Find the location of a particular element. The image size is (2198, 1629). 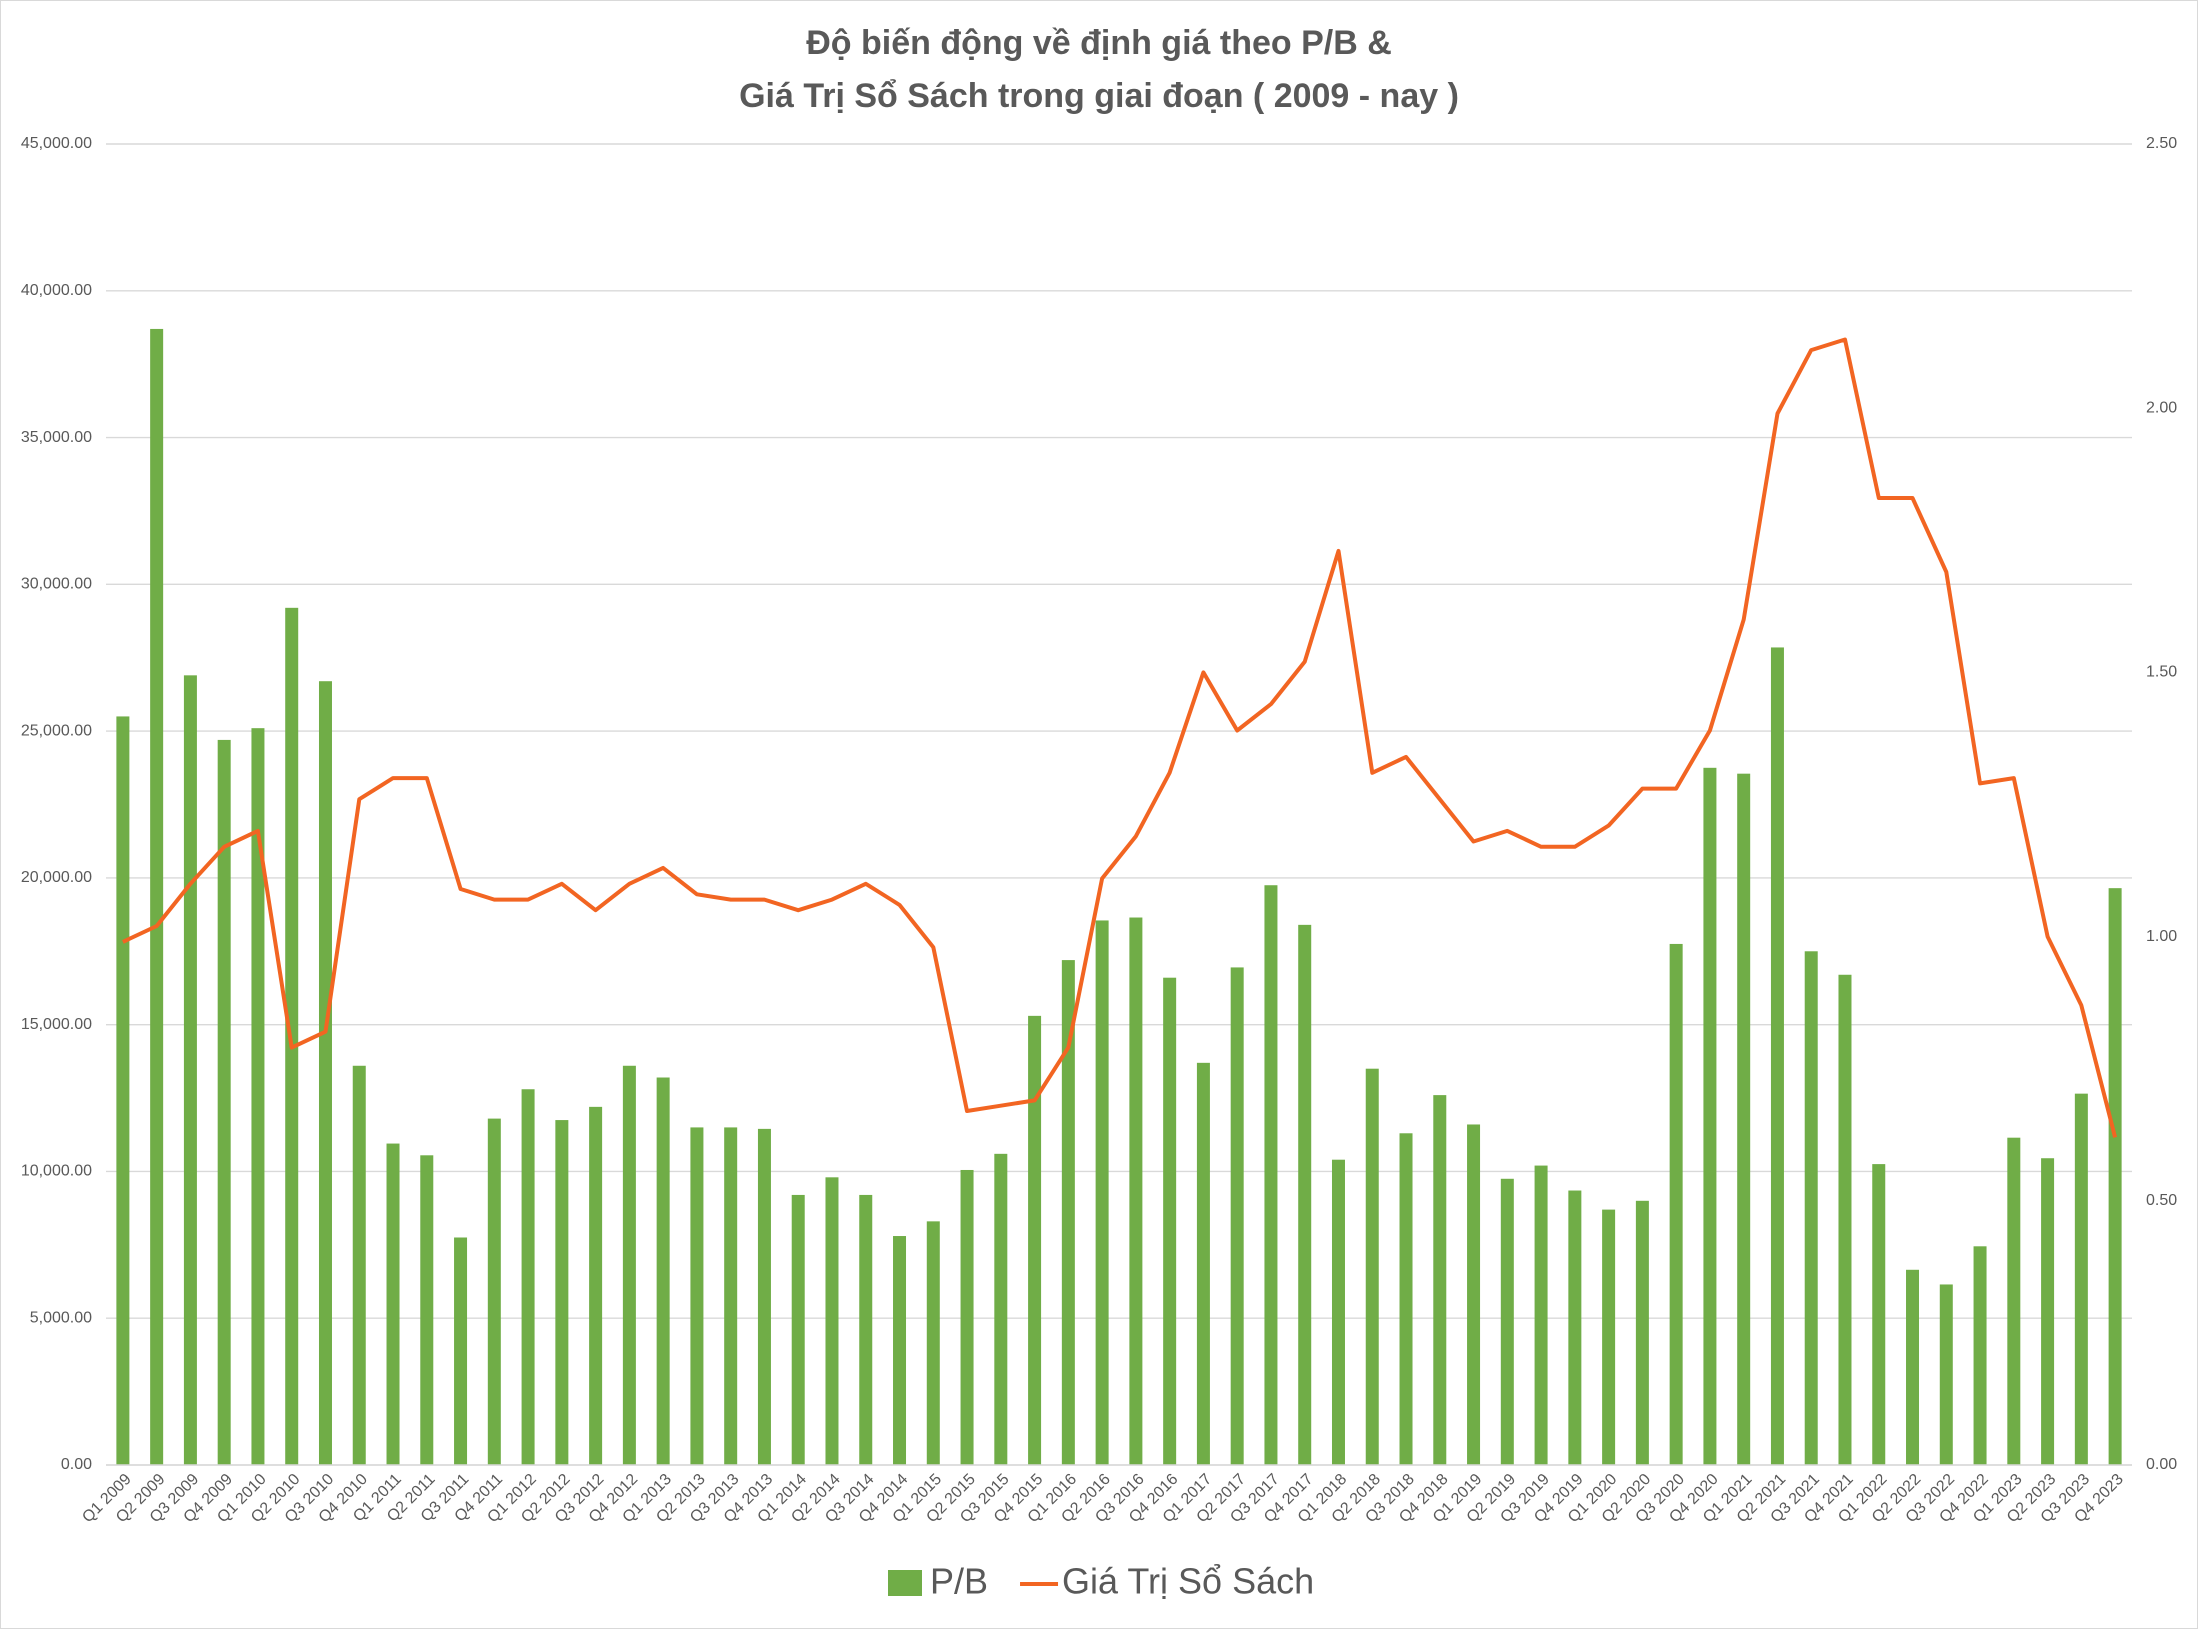

y2-tick-label: 0.00 is located at coordinates (2161, 1464).